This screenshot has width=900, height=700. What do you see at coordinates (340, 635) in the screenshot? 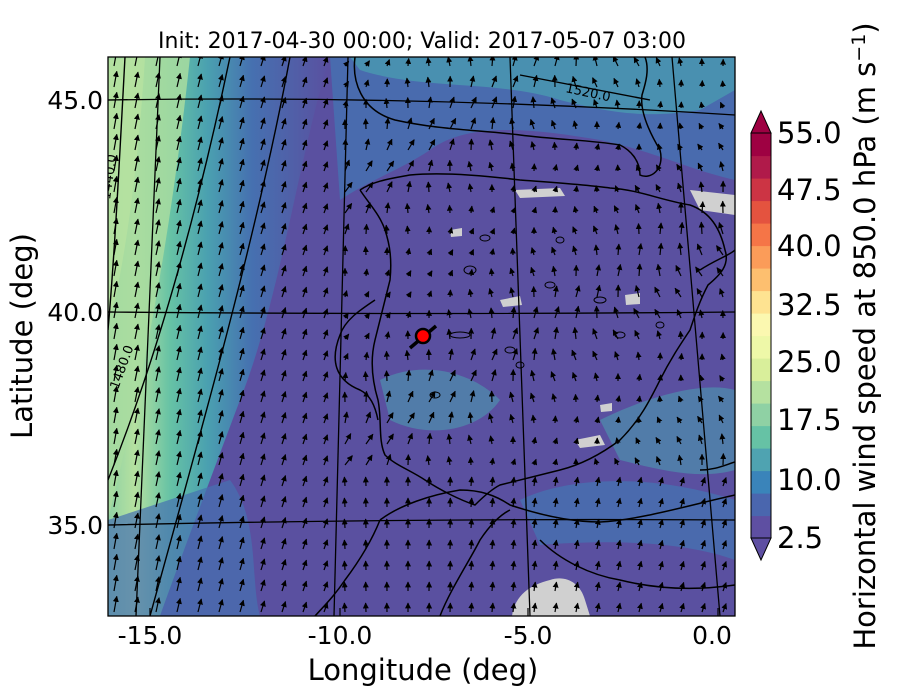
I see `x-tick-label: -10.0` at bounding box center [340, 635].